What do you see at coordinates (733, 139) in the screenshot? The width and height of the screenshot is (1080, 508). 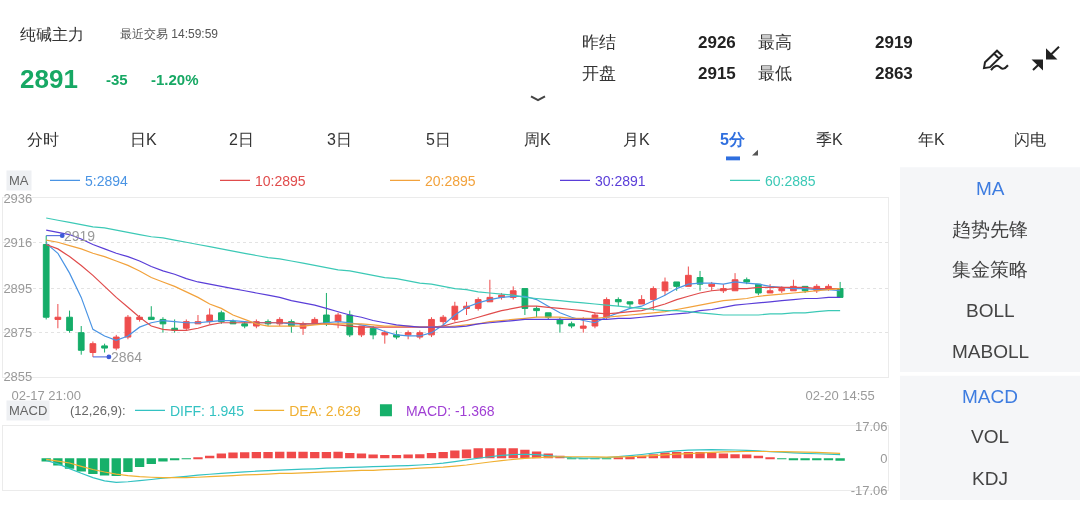 I see `text: 5分` at bounding box center [733, 139].